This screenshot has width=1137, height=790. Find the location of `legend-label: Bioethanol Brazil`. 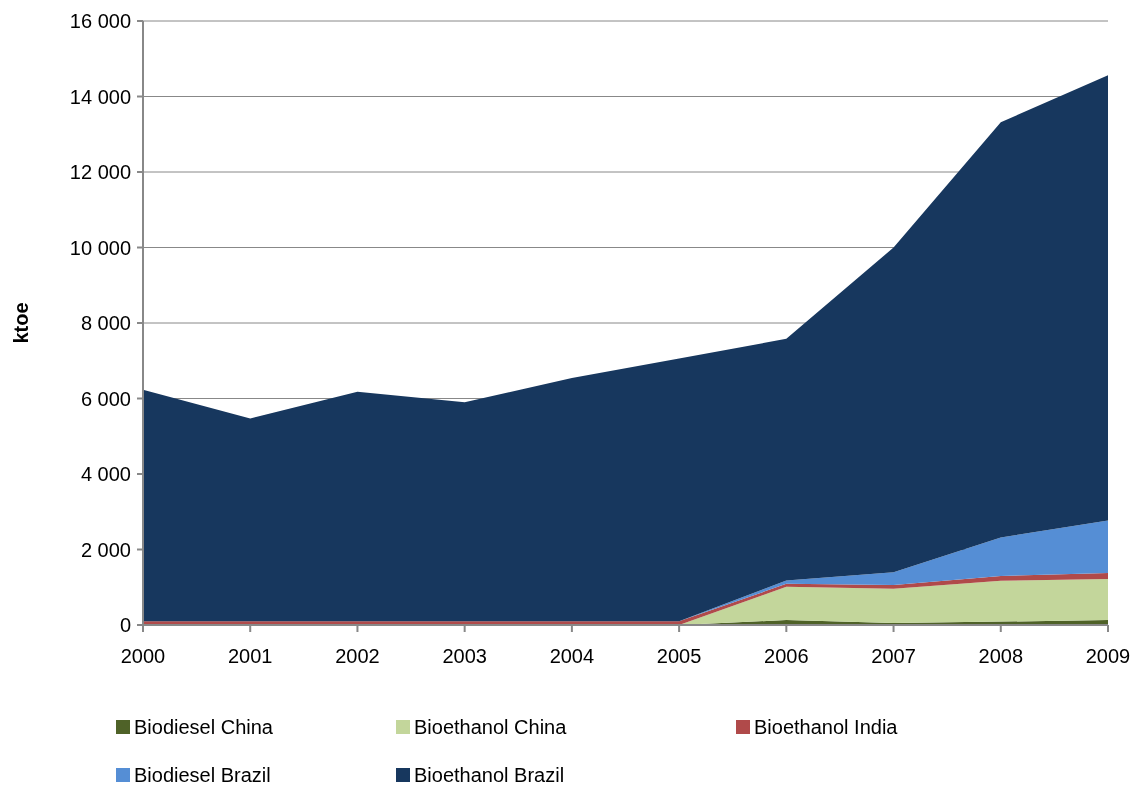

legend-label: Bioethanol Brazil is located at coordinates (489, 775).